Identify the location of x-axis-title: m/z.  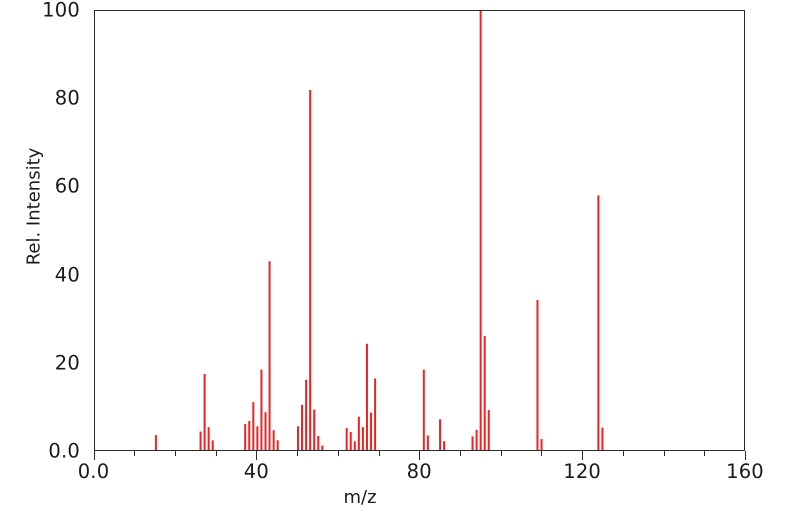
(399, 497).